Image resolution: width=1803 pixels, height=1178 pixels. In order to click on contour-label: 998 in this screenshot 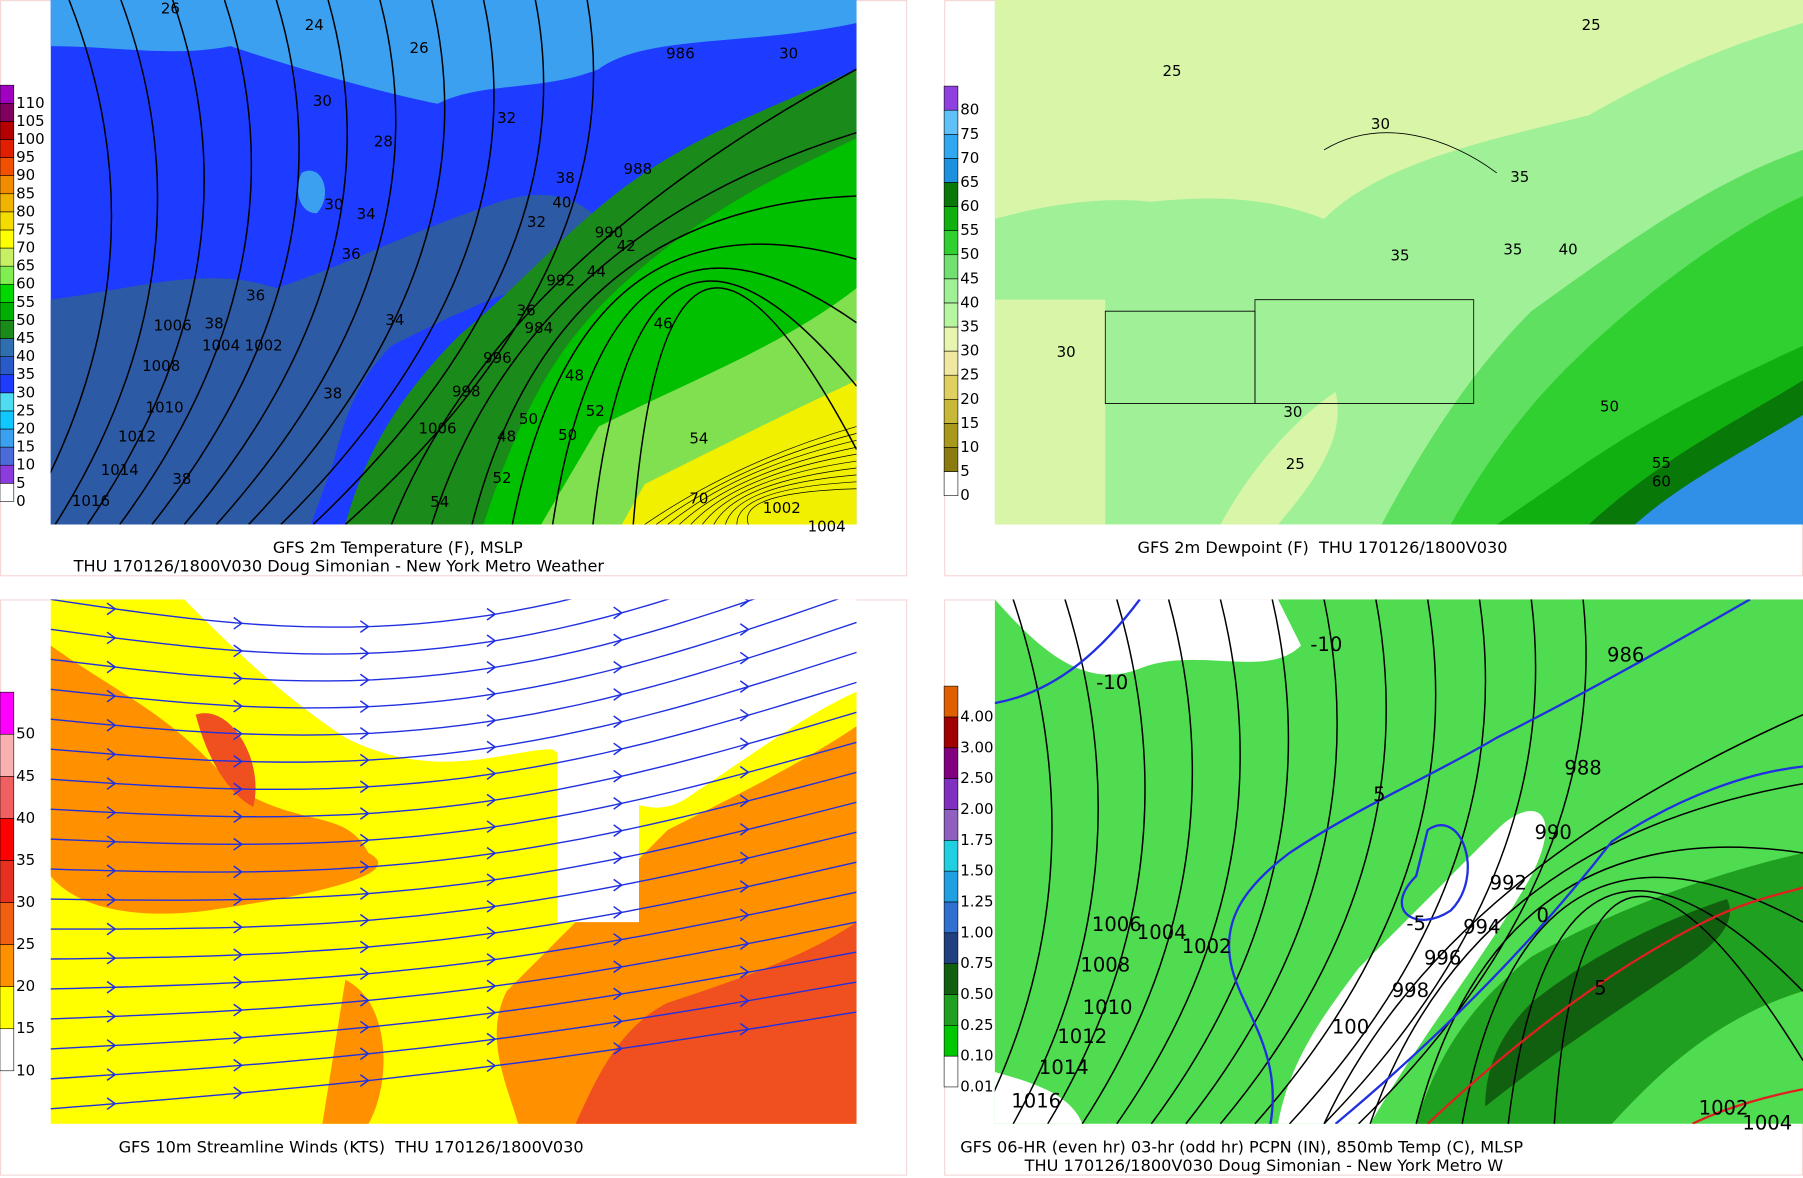, I will do `click(466, 391)`.